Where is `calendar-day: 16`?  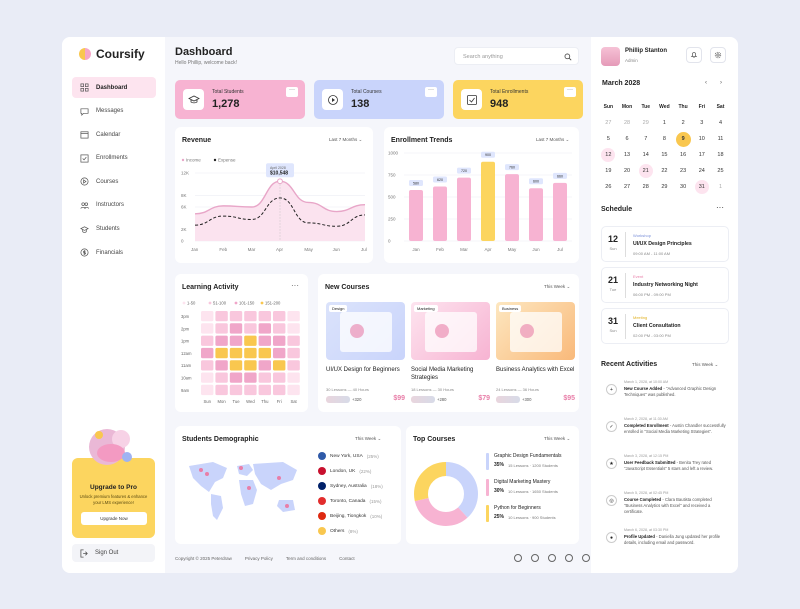
calendar-day: 16 is located at coordinates (683, 155).